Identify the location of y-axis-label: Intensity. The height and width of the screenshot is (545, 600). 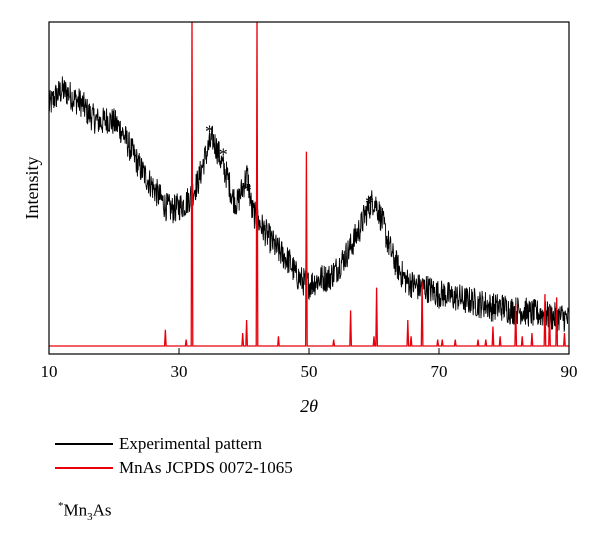
(32, 188).